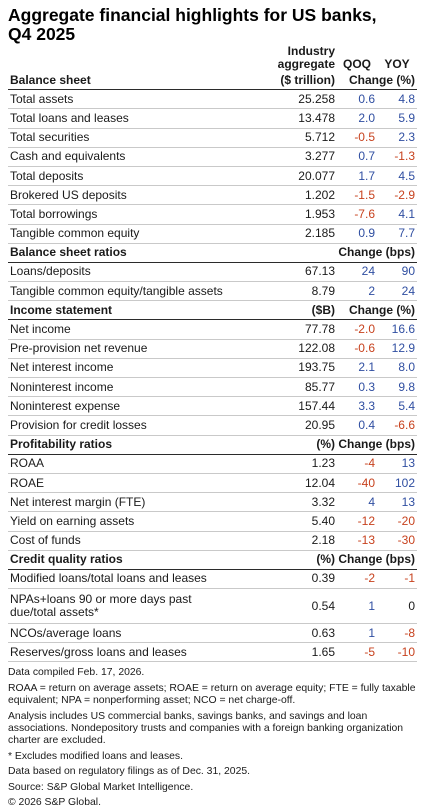 Image resolution: width=425 pixels, height=810 pixels. I want to click on row-value: 2.18, so click(285, 541).